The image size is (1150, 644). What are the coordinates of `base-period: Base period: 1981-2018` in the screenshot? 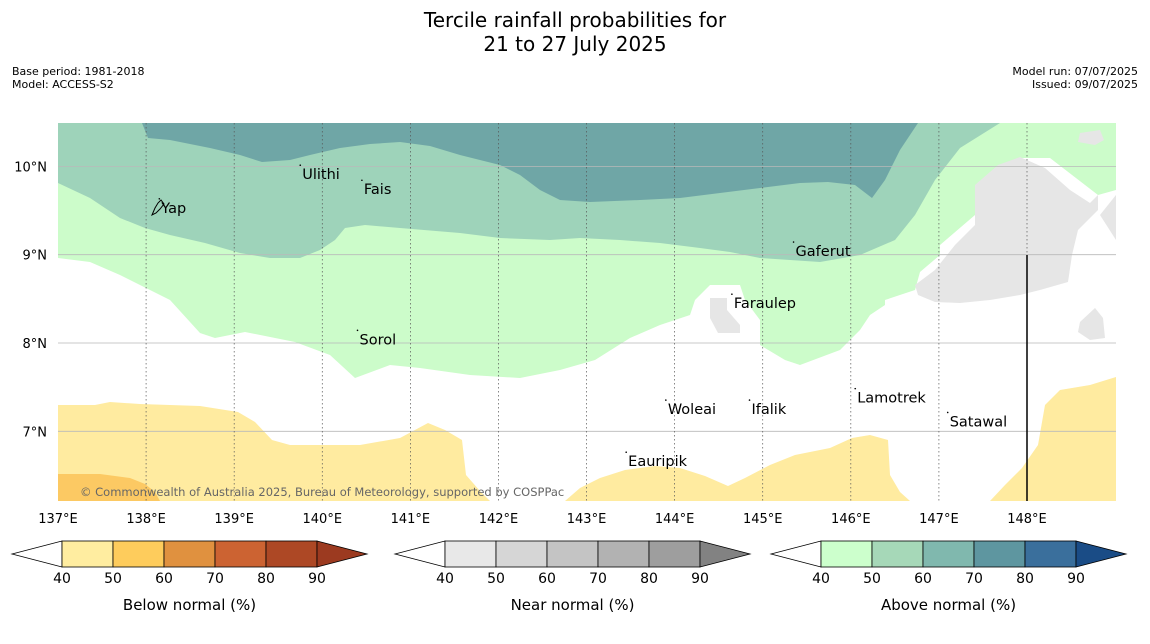 It's located at (78, 71).